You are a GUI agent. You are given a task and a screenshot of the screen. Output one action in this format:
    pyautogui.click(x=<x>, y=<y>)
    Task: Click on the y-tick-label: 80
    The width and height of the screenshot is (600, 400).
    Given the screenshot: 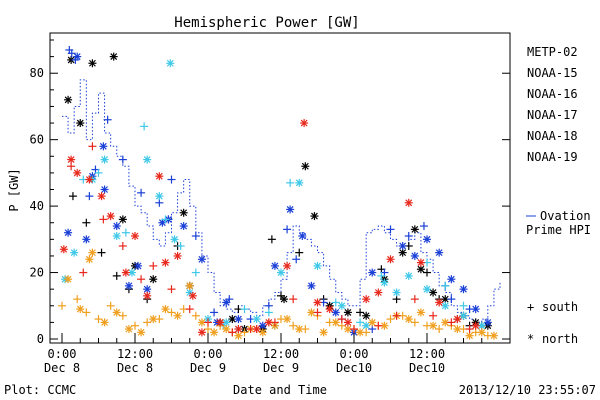 What is the action you would take?
    pyautogui.click(x=37, y=73)
    